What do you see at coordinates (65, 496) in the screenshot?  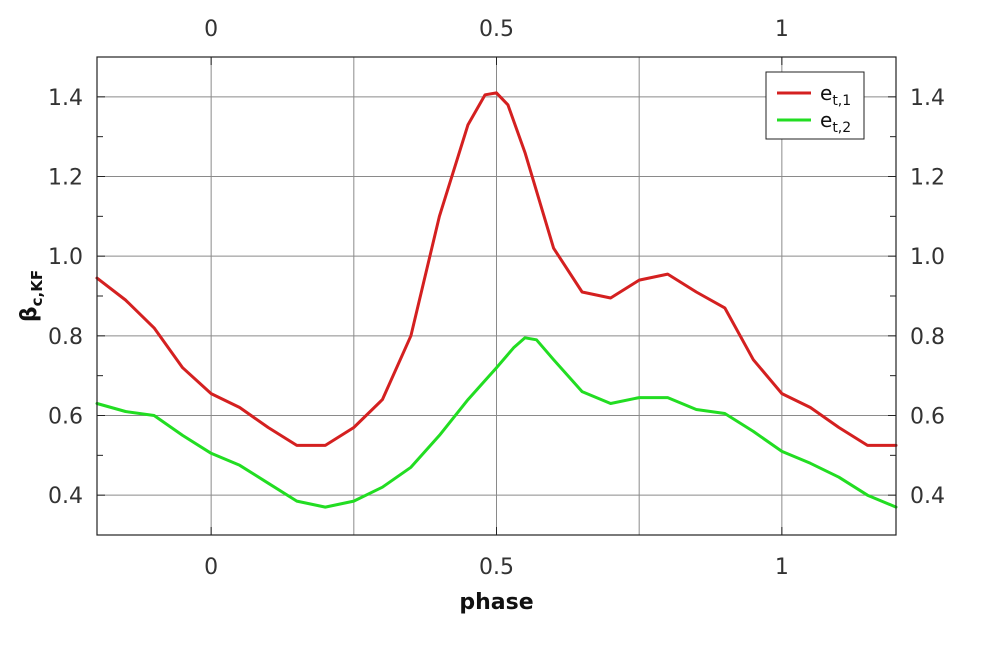 I see `y-tick-label-left: 0.4` at bounding box center [65, 496].